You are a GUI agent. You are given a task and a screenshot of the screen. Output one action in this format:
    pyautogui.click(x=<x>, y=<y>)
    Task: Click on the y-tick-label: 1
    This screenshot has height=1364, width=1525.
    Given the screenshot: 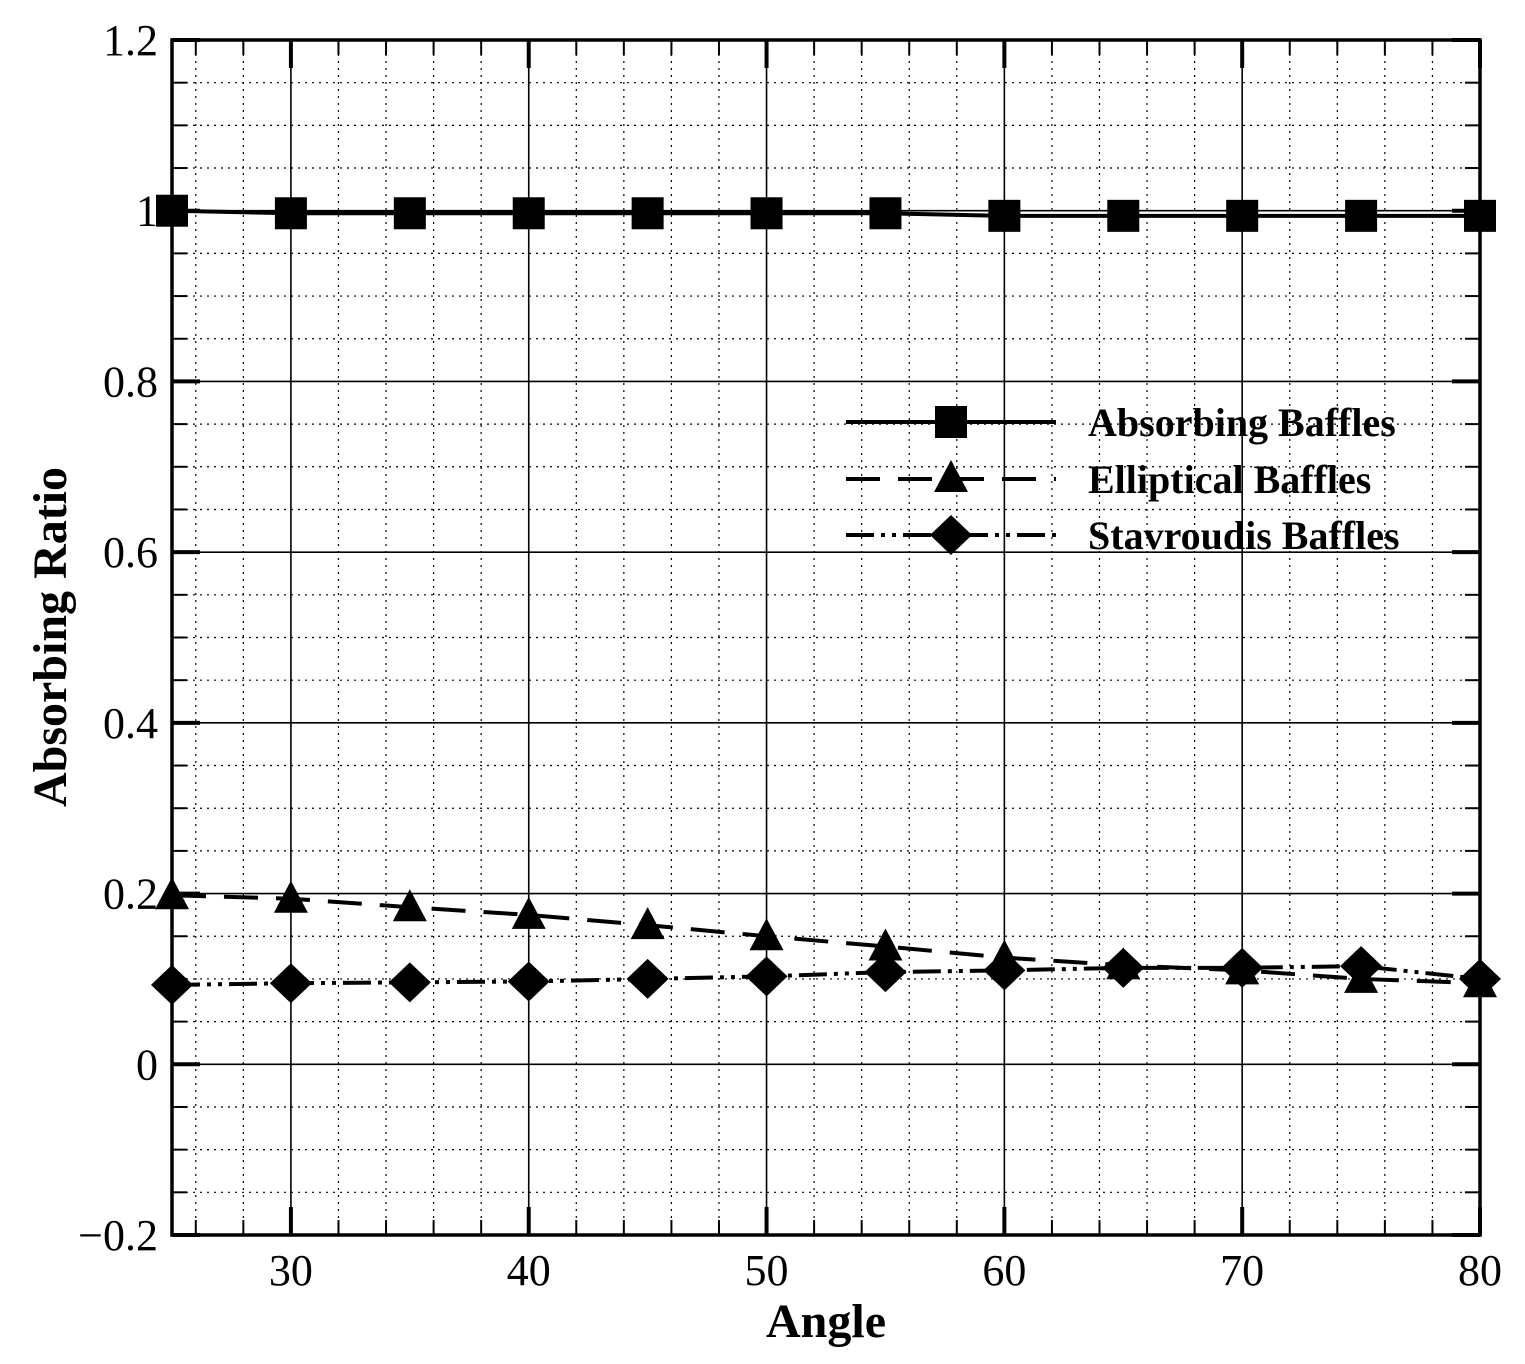 What is the action you would take?
    pyautogui.click(x=147, y=211)
    